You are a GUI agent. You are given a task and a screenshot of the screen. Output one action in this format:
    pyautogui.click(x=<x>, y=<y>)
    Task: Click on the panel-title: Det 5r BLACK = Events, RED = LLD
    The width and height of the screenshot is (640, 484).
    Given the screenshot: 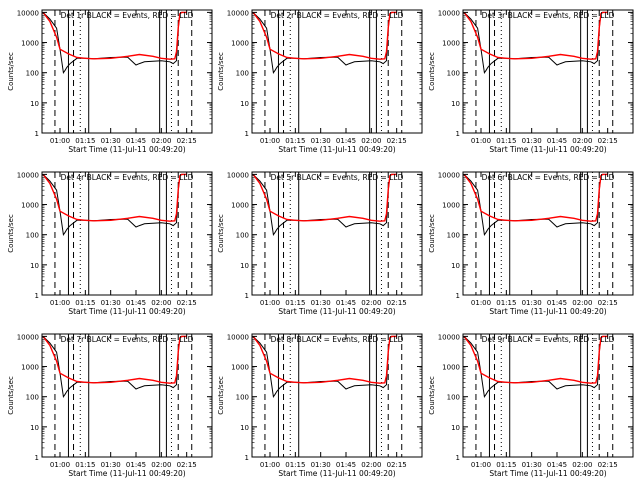 What is the action you would take?
    pyautogui.click(x=337, y=177)
    